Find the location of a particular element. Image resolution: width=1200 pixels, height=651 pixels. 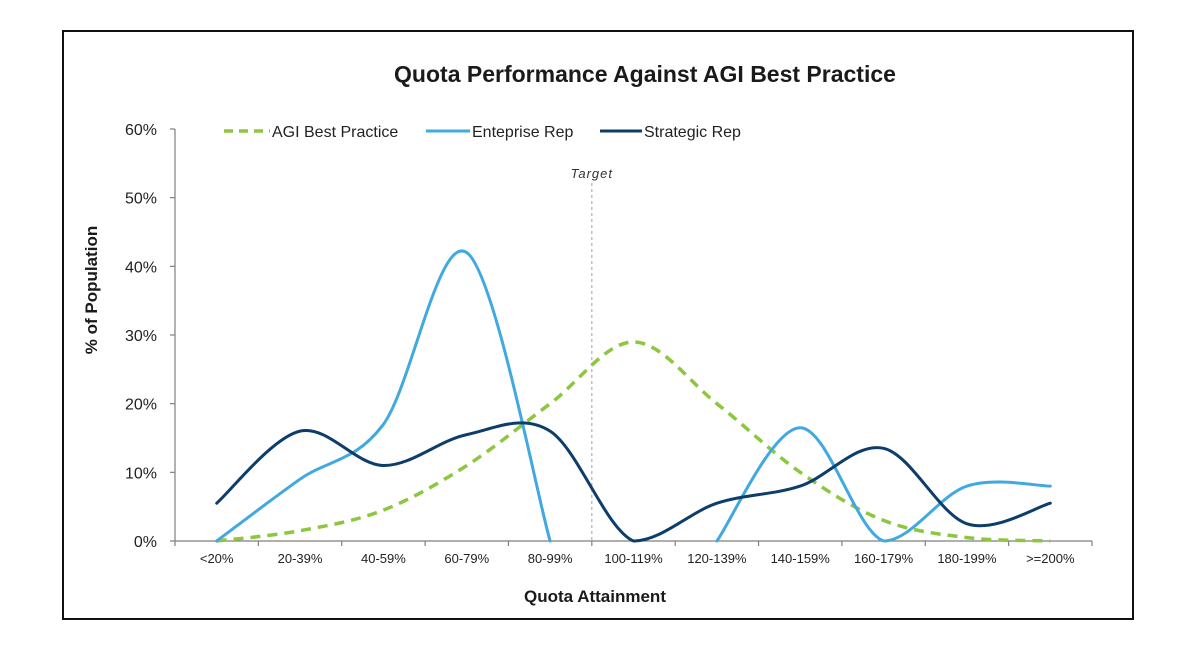

y-tick-label: 40% is located at coordinates (141, 267).